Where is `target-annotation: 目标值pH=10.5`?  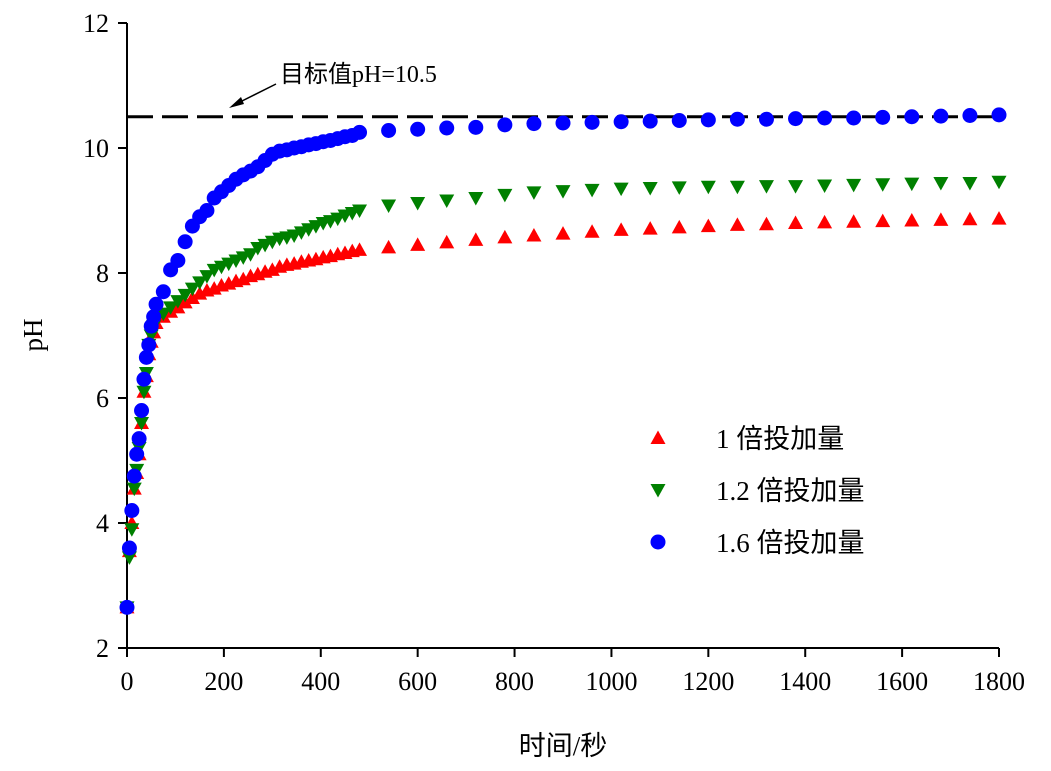
target-annotation: 目标值pH=10.5 is located at coordinates (358, 74).